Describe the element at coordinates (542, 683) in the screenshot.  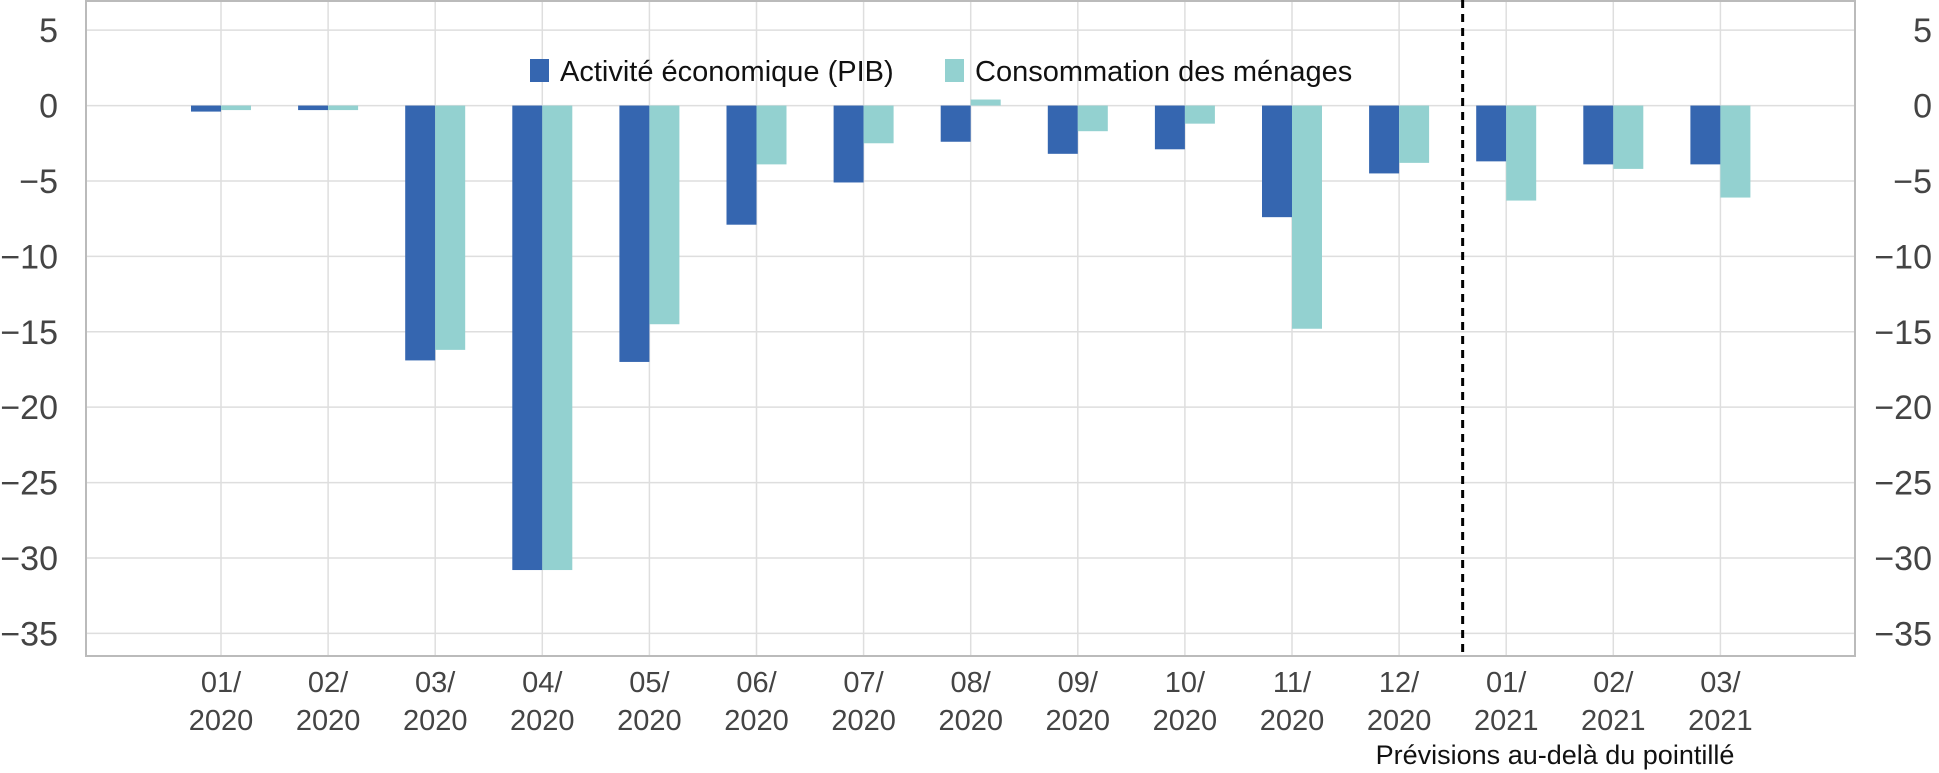
I see `x-tick-label-month: 04/` at that location.